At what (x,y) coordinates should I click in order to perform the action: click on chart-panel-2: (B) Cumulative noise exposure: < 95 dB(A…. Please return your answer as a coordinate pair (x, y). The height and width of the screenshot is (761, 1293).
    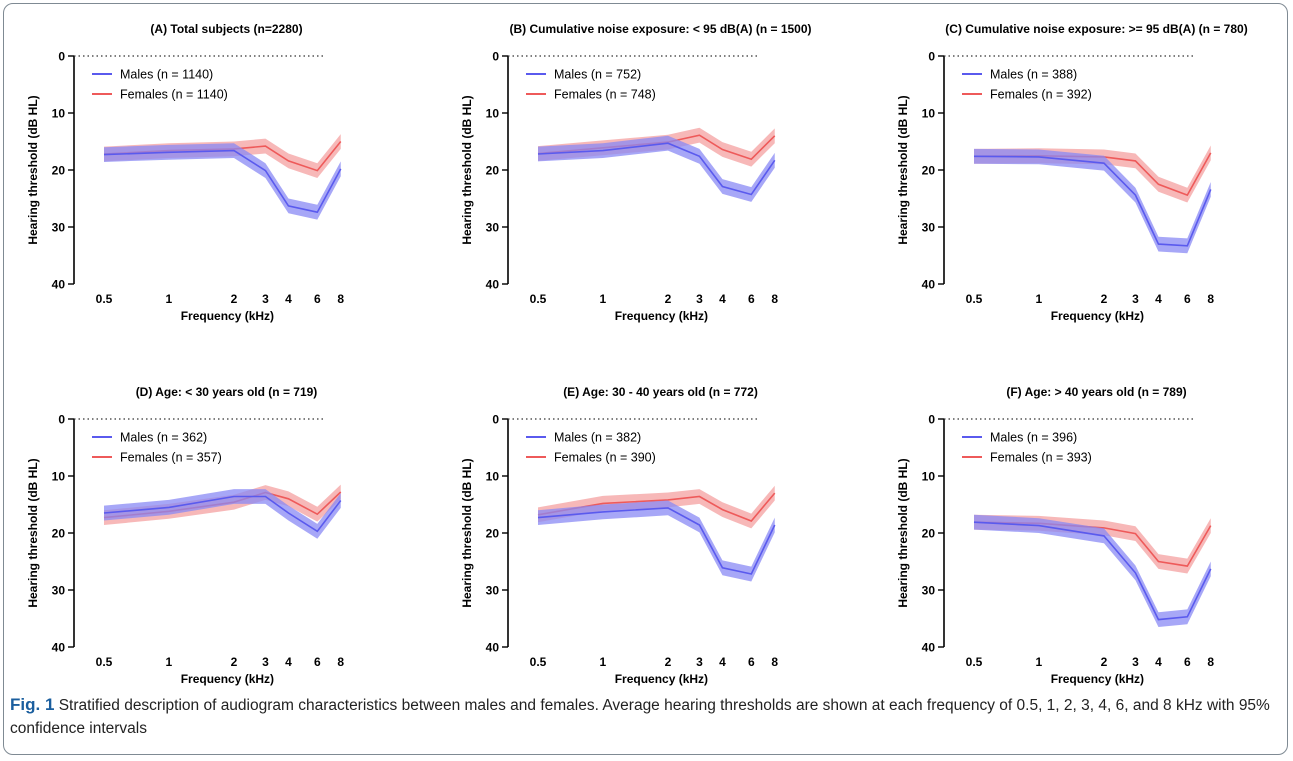
    Looking at the image, I should click on (636, 172).